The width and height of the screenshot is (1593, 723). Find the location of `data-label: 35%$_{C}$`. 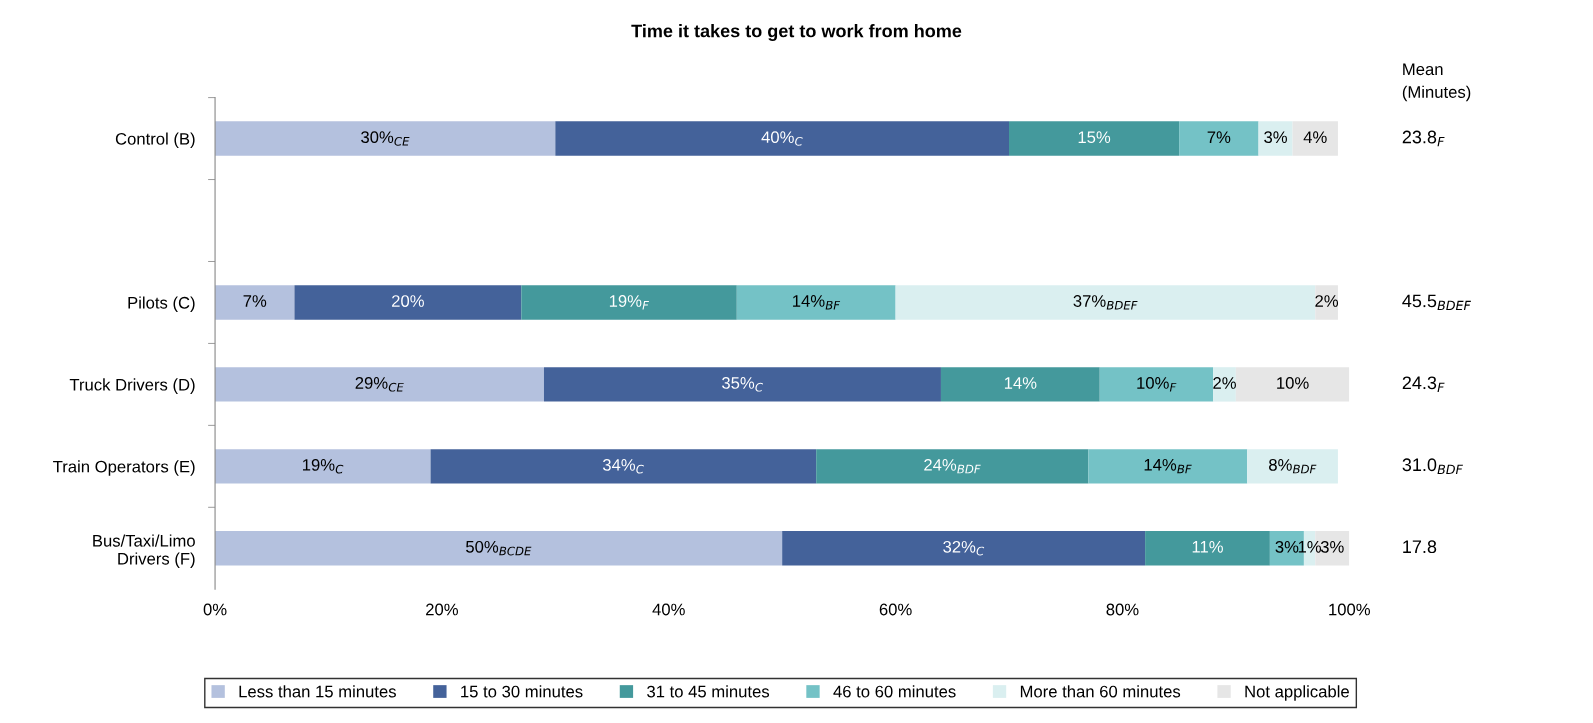

data-label: 35%$_{C}$ is located at coordinates (743, 384).